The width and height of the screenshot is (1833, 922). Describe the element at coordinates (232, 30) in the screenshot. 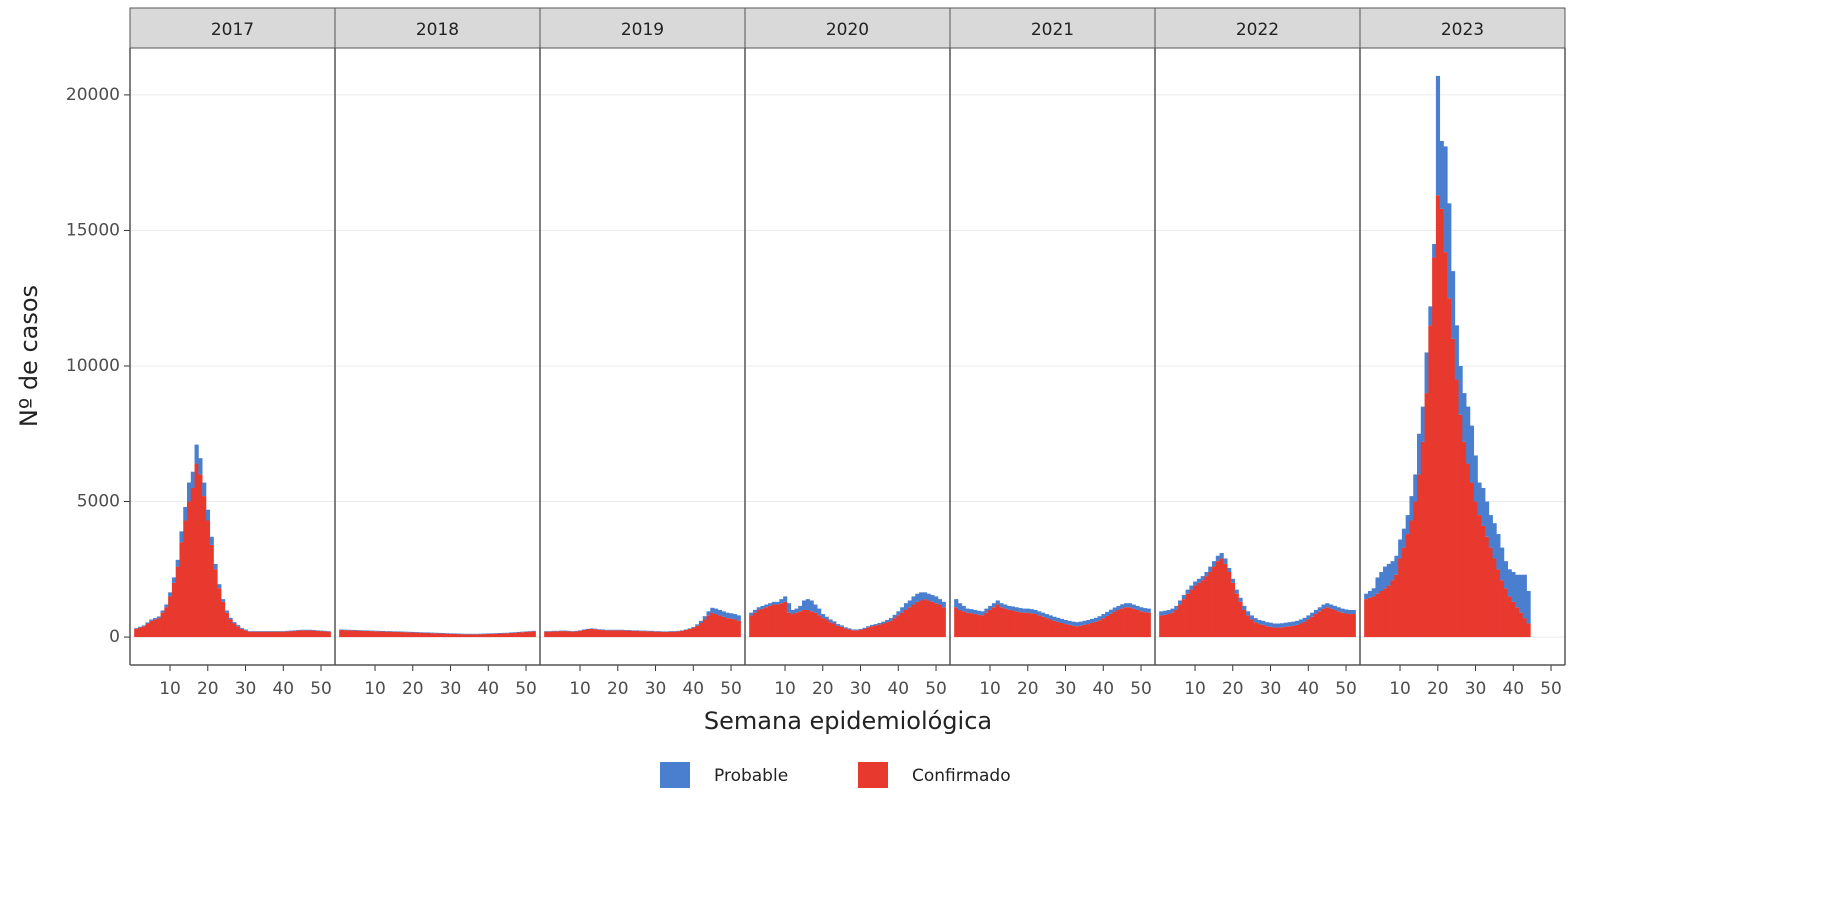

I see `strip-label: 2017` at that location.